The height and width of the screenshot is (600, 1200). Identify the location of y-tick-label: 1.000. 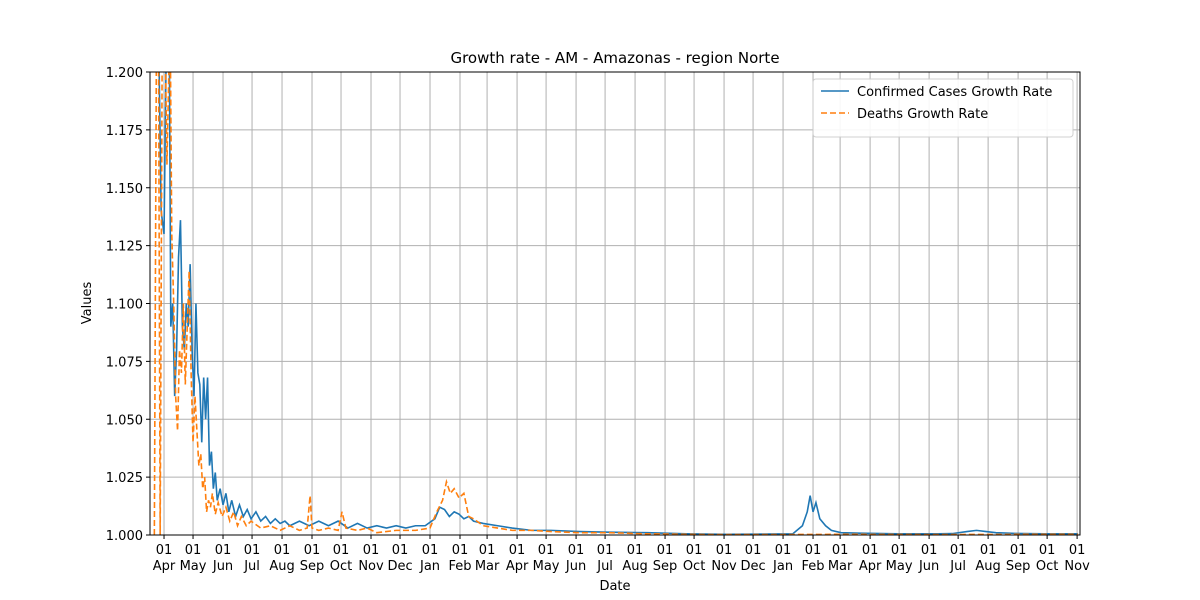
(124, 536).